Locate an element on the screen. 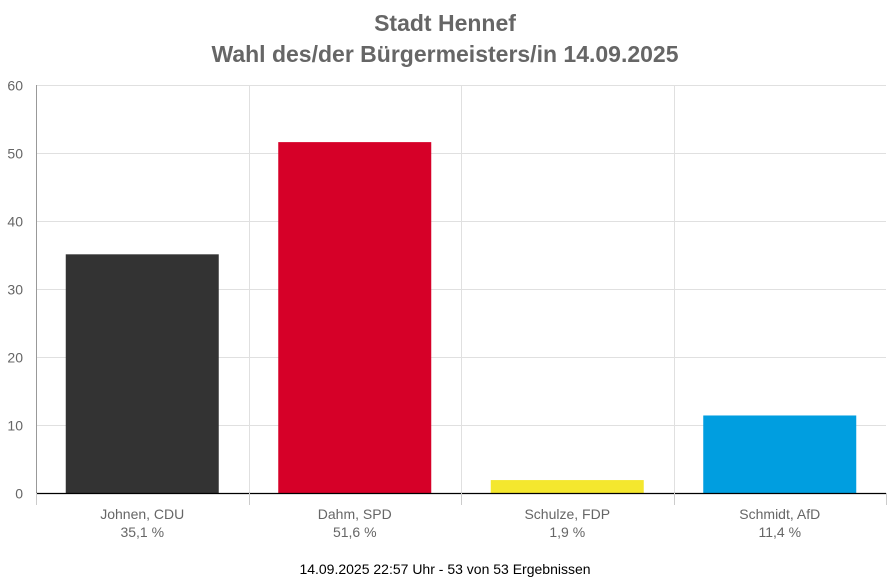  value-label: 51,6 % is located at coordinates (355, 532).